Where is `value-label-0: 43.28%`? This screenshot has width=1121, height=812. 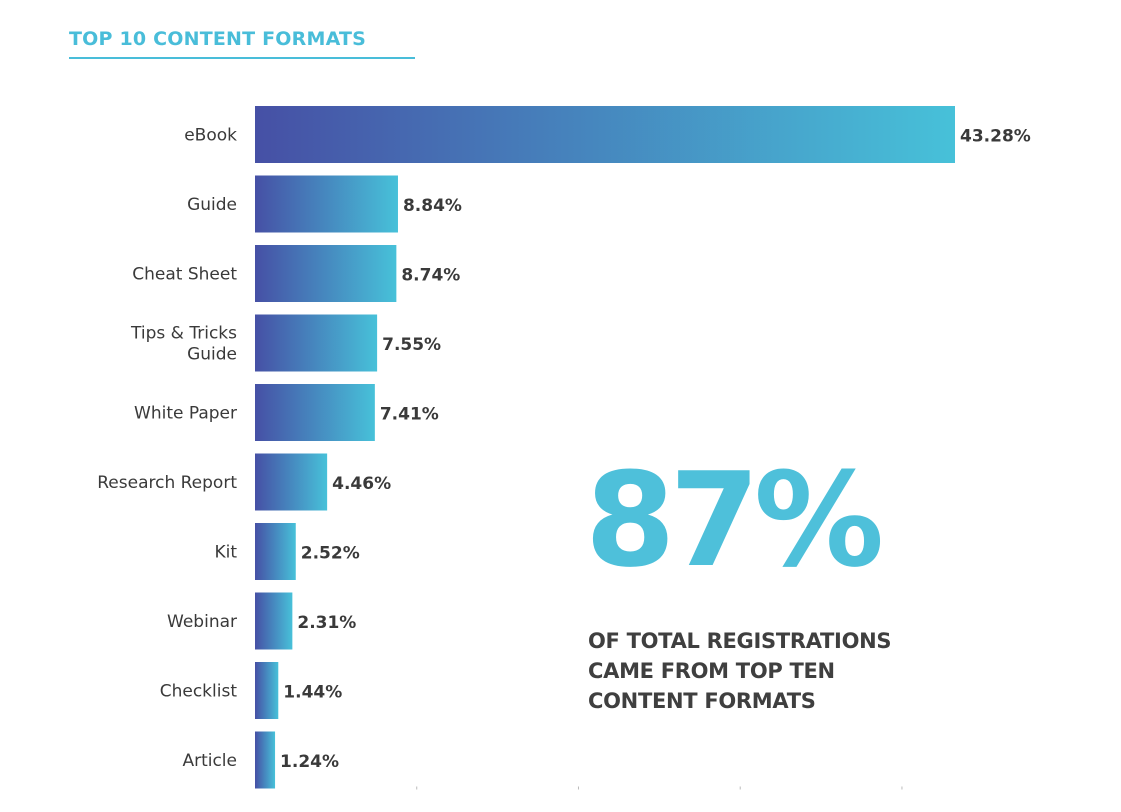
value-label-0: 43.28% is located at coordinates (995, 137).